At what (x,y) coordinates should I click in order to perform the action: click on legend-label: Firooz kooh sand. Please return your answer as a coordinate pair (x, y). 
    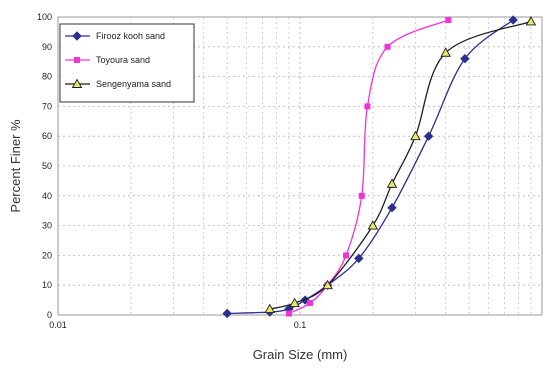
    Looking at the image, I should click on (130, 36).